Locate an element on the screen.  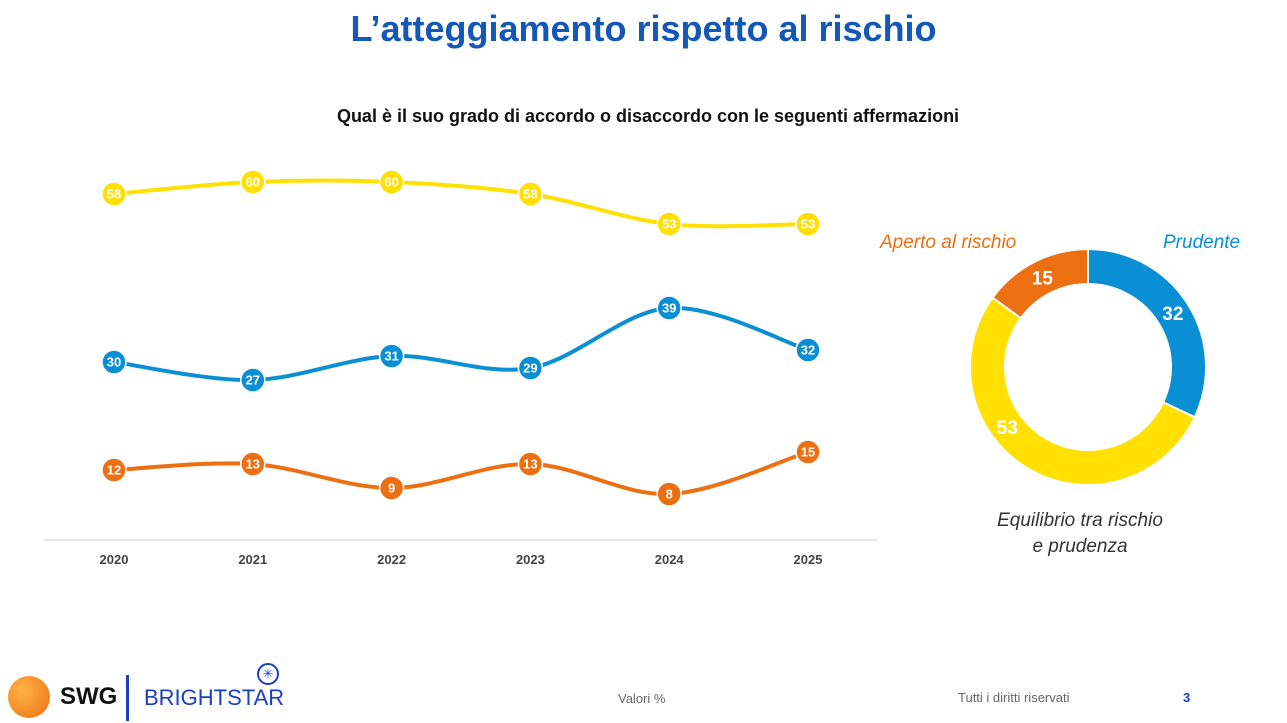
legend-equilibrio: Equilibrio tra rischio e prudenza is located at coordinates (1080, 533).